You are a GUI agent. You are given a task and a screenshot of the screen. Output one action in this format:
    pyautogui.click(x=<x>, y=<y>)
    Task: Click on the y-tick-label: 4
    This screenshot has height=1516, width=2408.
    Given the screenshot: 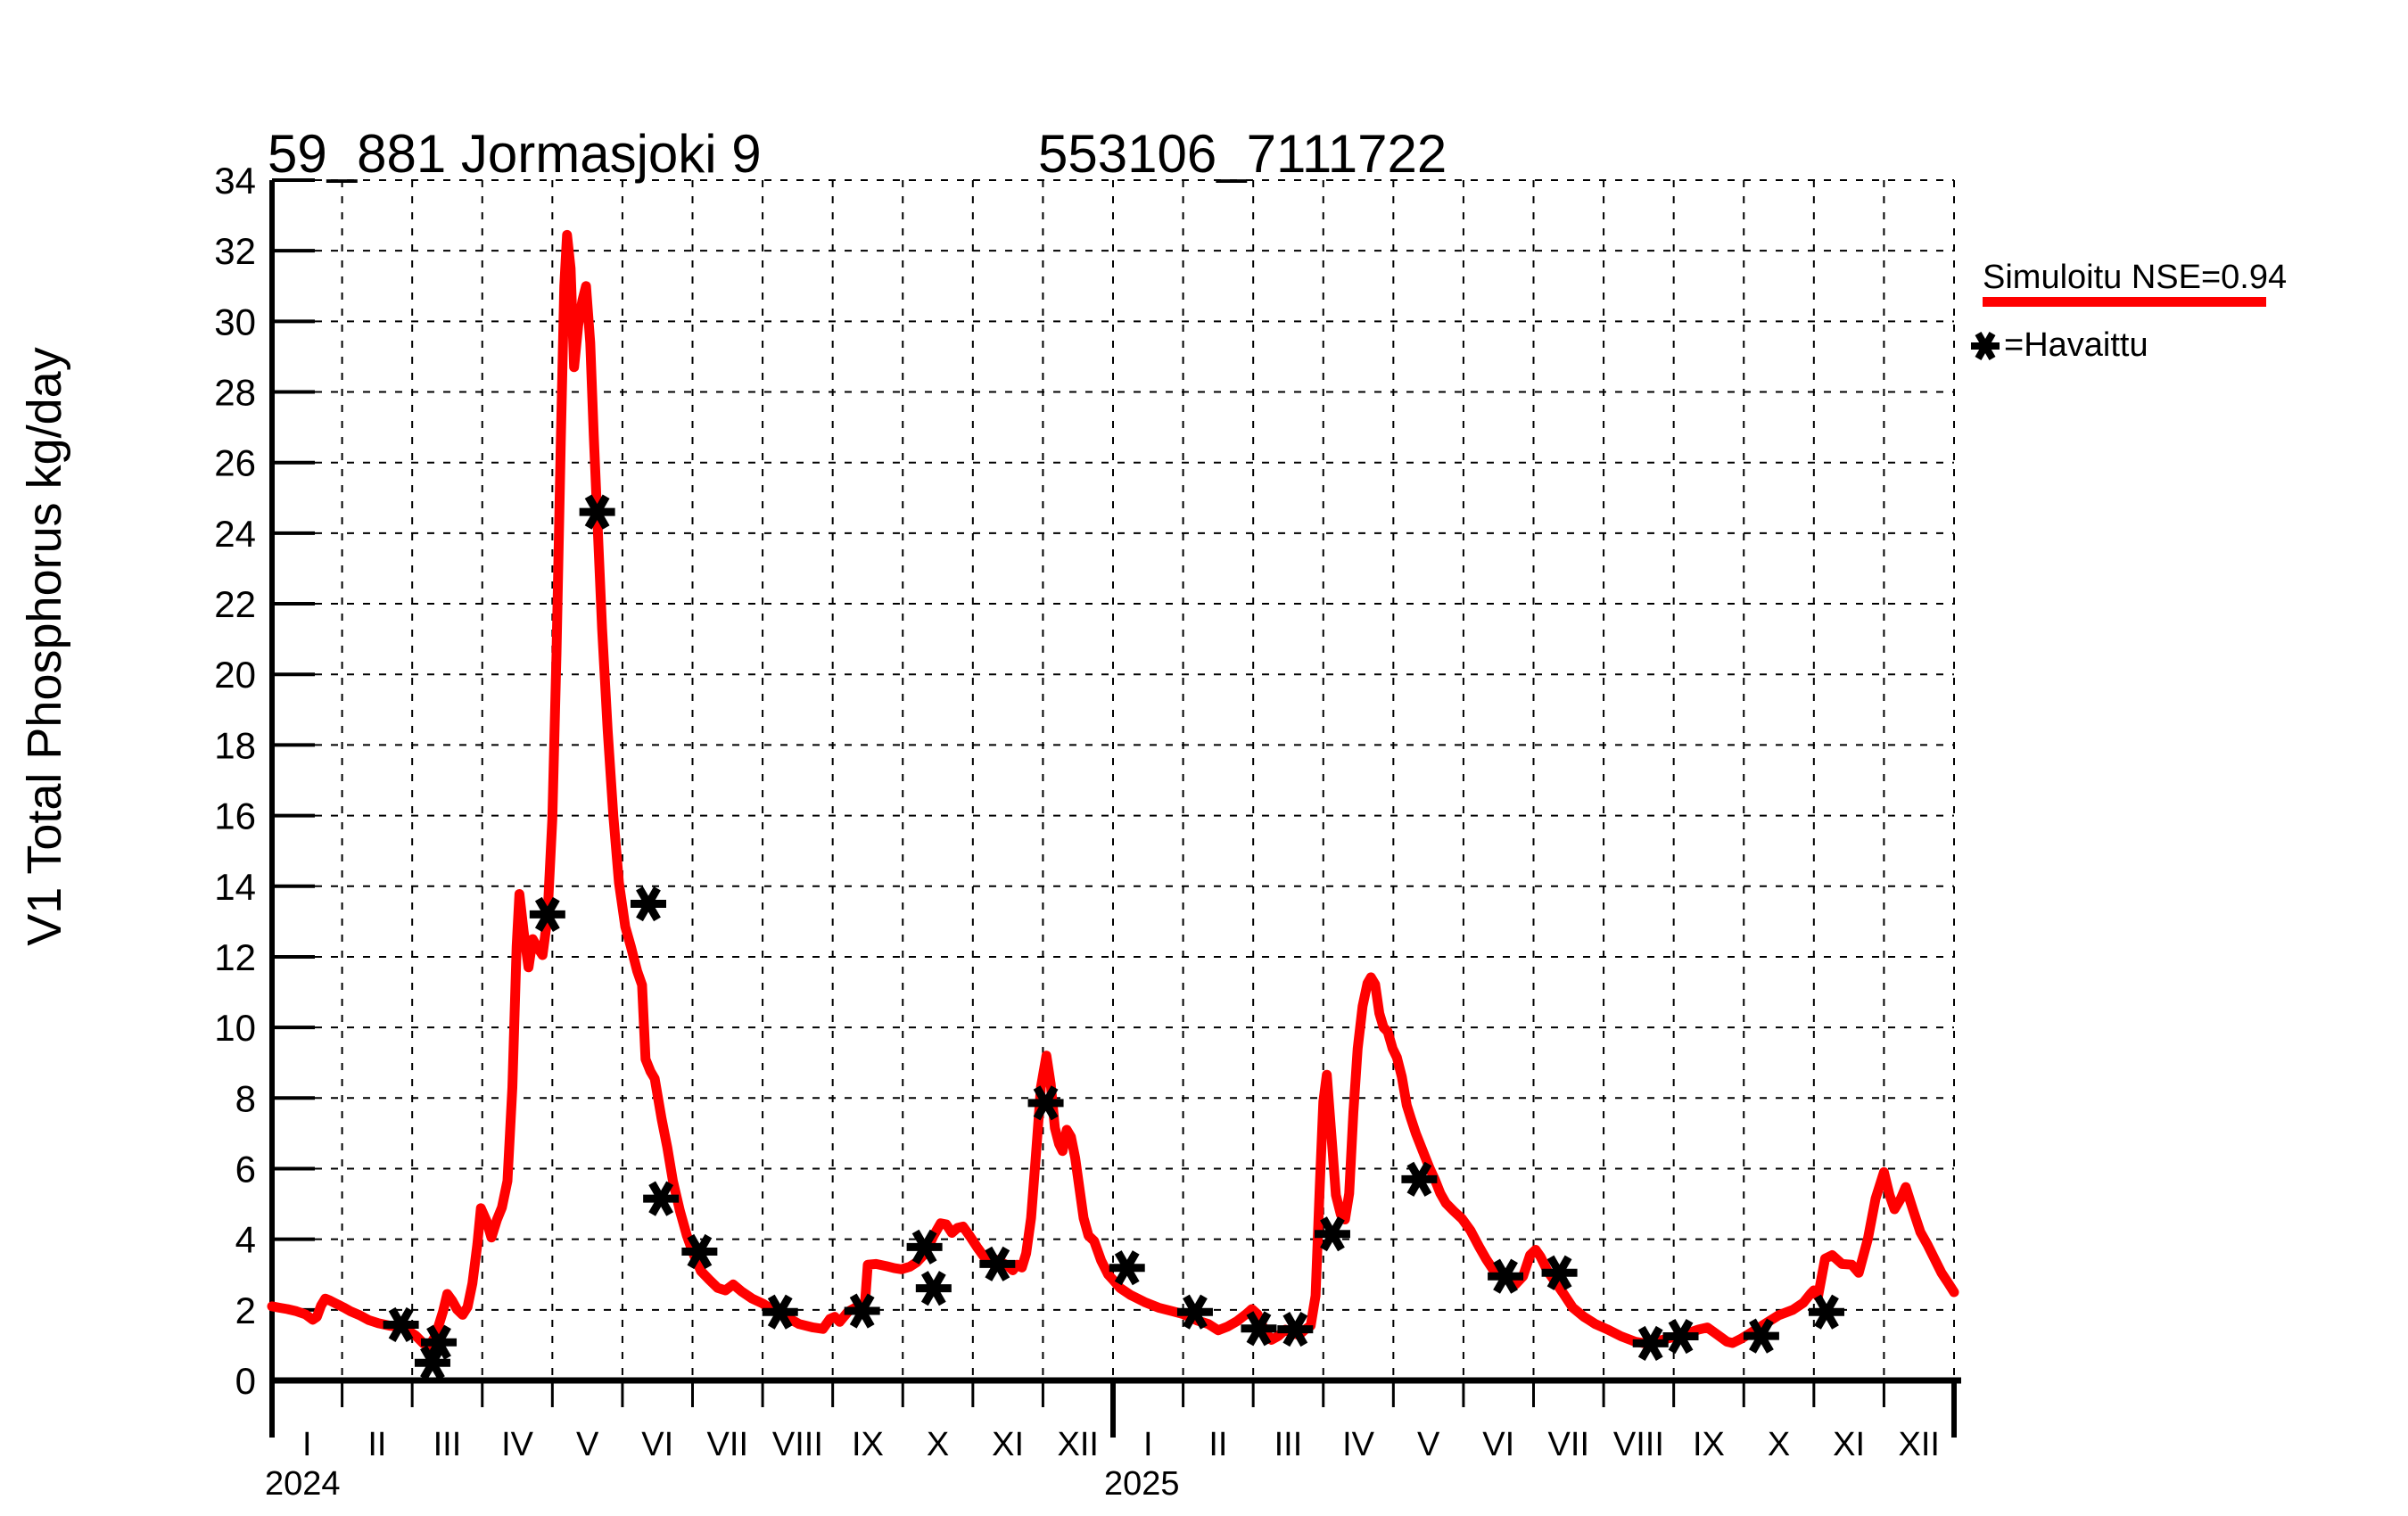 What is the action you would take?
    pyautogui.click(x=245, y=1240)
    